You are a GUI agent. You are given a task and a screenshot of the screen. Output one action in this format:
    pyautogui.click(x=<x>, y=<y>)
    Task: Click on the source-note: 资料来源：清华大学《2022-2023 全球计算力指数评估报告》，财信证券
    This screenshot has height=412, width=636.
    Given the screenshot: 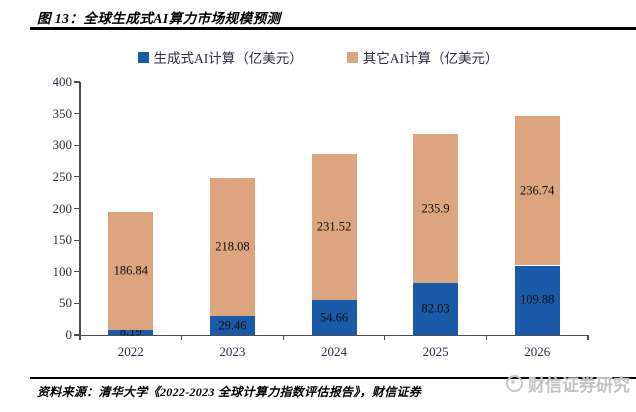 What is the action you would take?
    pyautogui.click(x=229, y=392)
    